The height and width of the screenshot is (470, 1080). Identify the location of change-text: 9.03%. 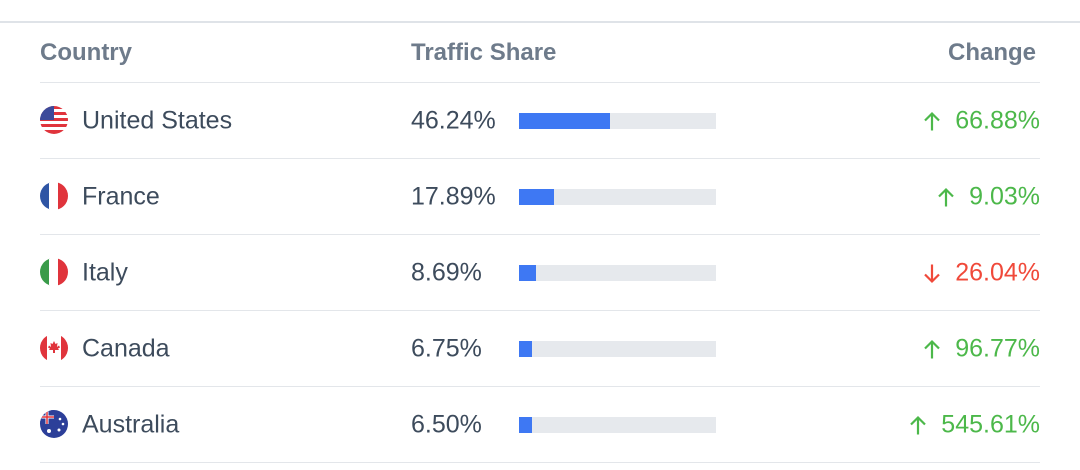
(1004, 196).